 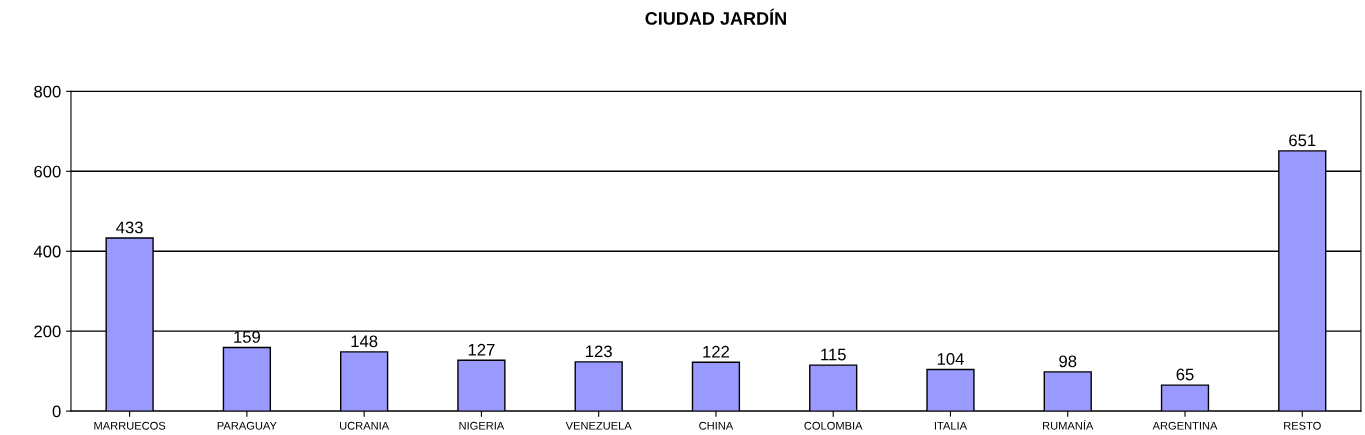 What do you see at coordinates (247, 425) in the screenshot?
I see `x-tick-label: PARAGUAY` at bounding box center [247, 425].